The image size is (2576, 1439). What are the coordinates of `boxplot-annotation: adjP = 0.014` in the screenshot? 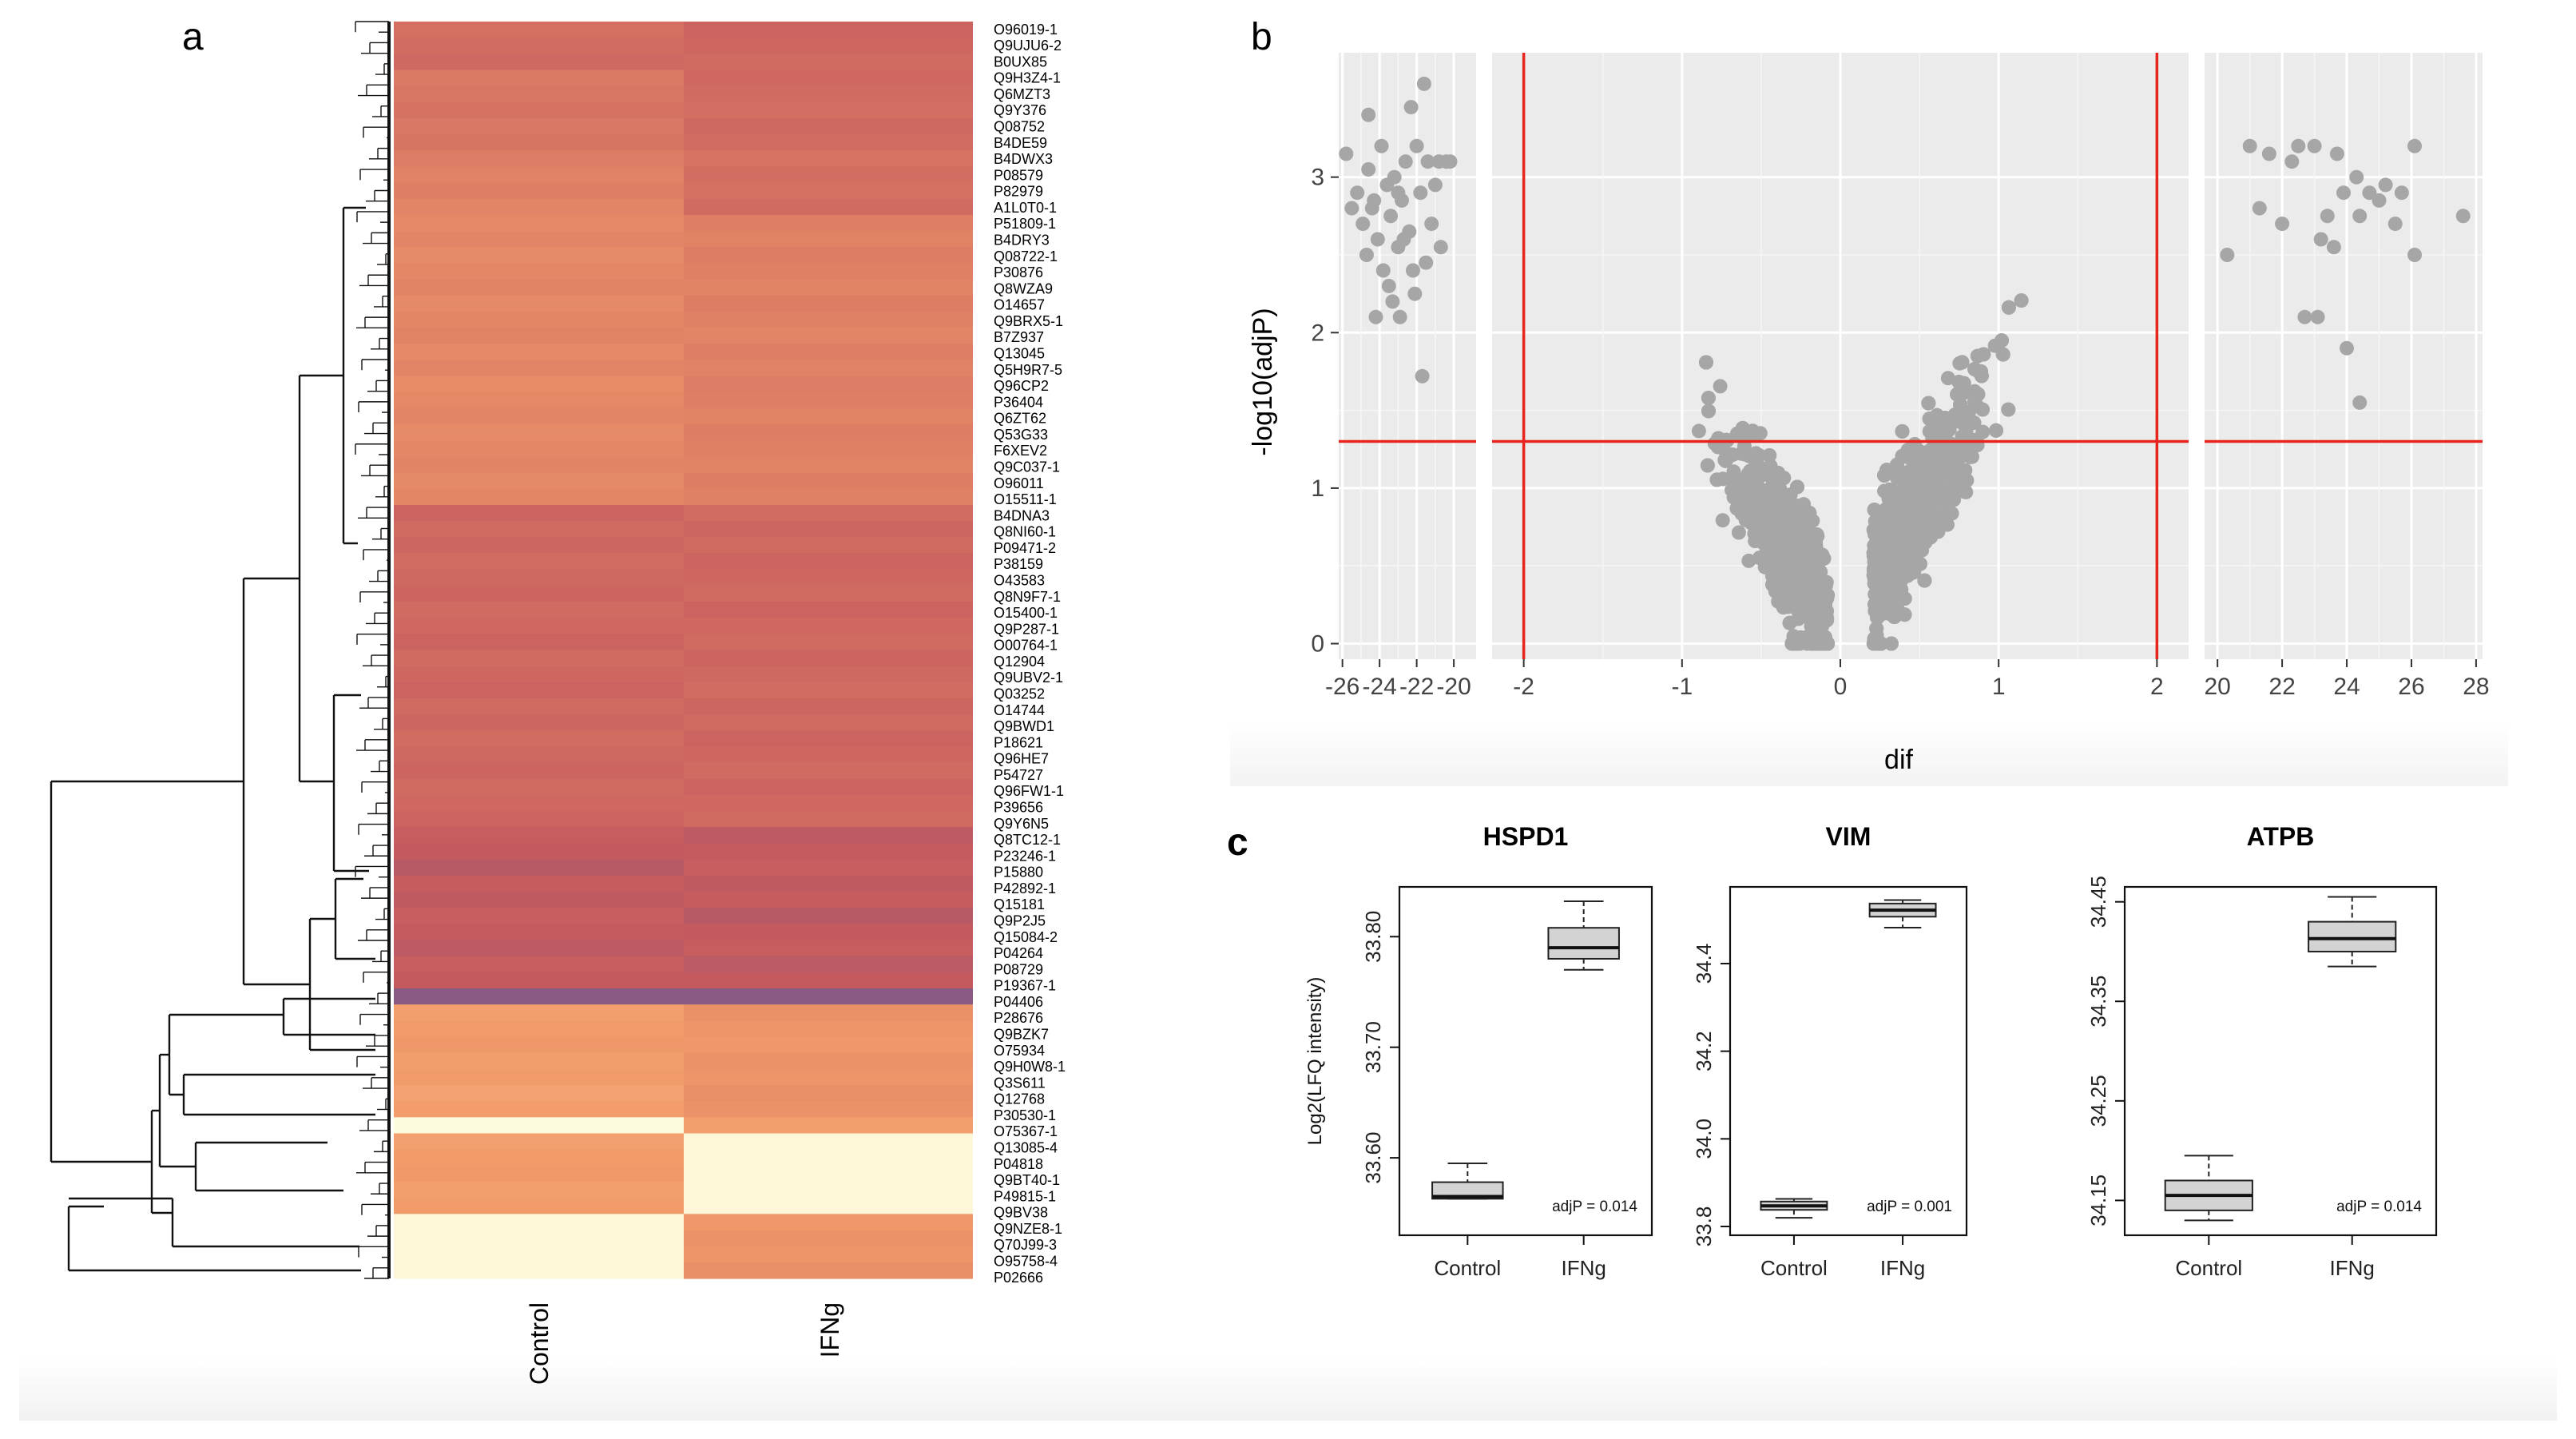 It's located at (1594, 1207).